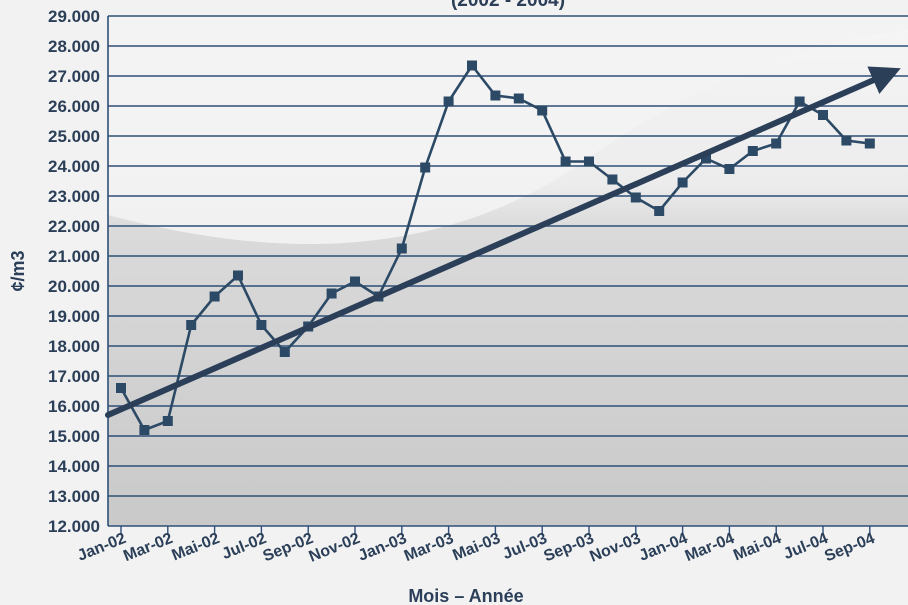 Image resolution: width=908 pixels, height=605 pixels. I want to click on y-tick-label: 29.000, so click(74, 16).